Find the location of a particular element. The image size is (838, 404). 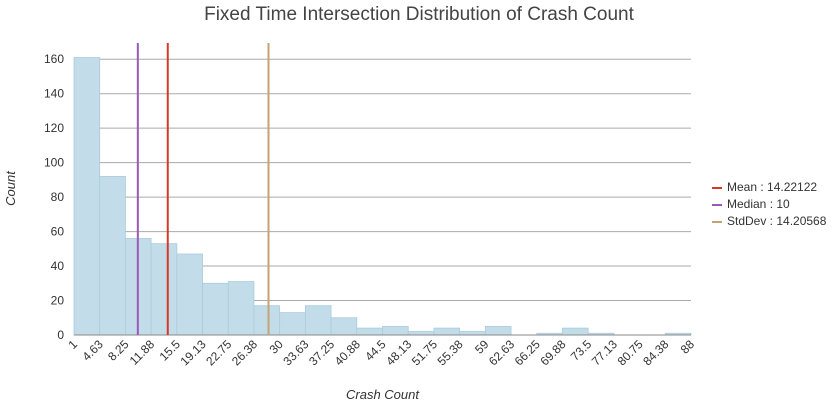

x-tick-label: 30 is located at coordinates (276, 347).